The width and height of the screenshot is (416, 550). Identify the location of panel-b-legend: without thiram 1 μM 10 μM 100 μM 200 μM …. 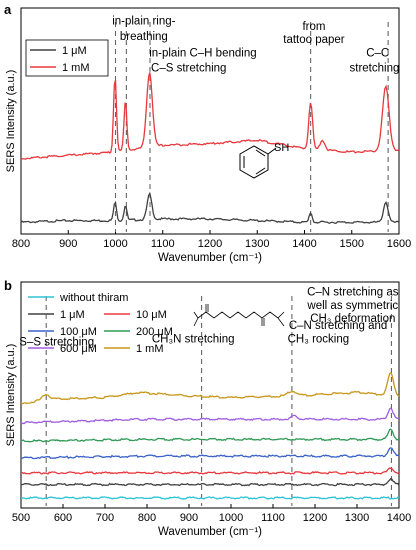
(100, 323).